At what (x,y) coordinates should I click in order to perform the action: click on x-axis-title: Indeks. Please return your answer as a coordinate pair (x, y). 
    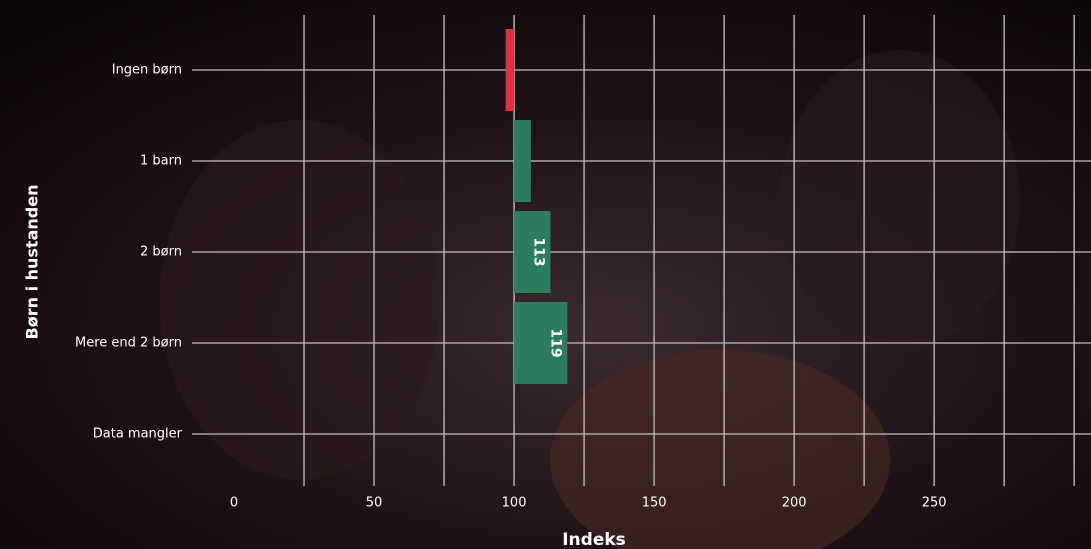
    Looking at the image, I should click on (594, 539).